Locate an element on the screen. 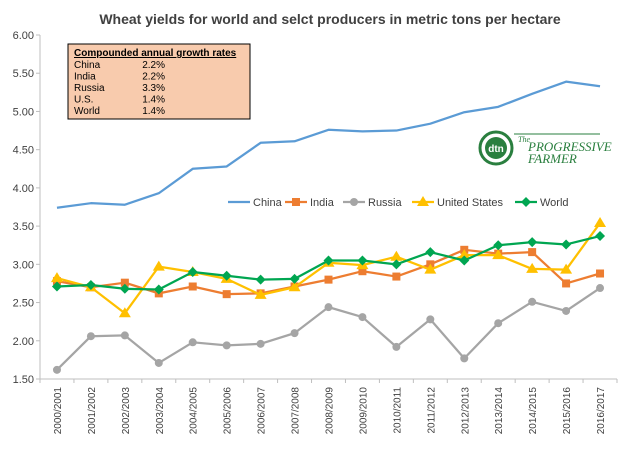  logo-line-3: FARMER is located at coordinates (552, 158).